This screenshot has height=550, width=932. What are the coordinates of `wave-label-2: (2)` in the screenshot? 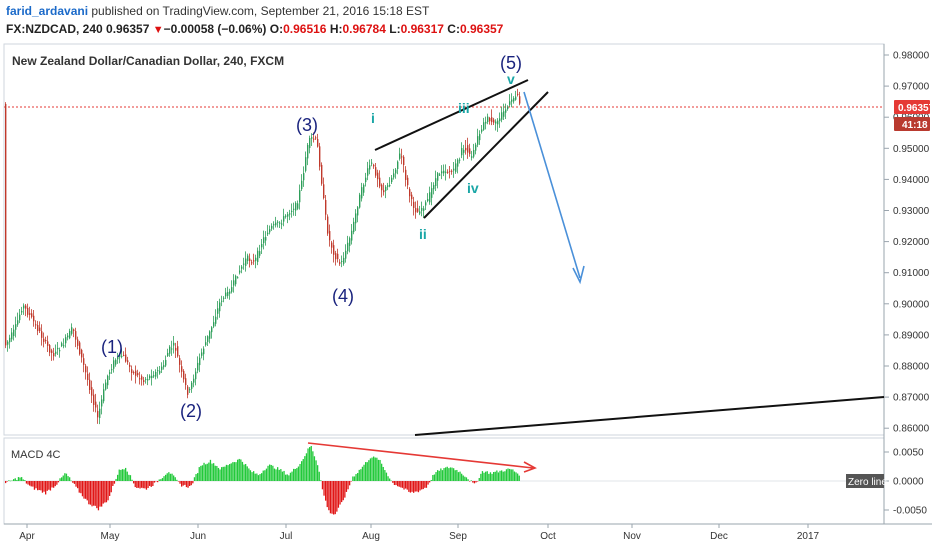 It's located at (191, 411).